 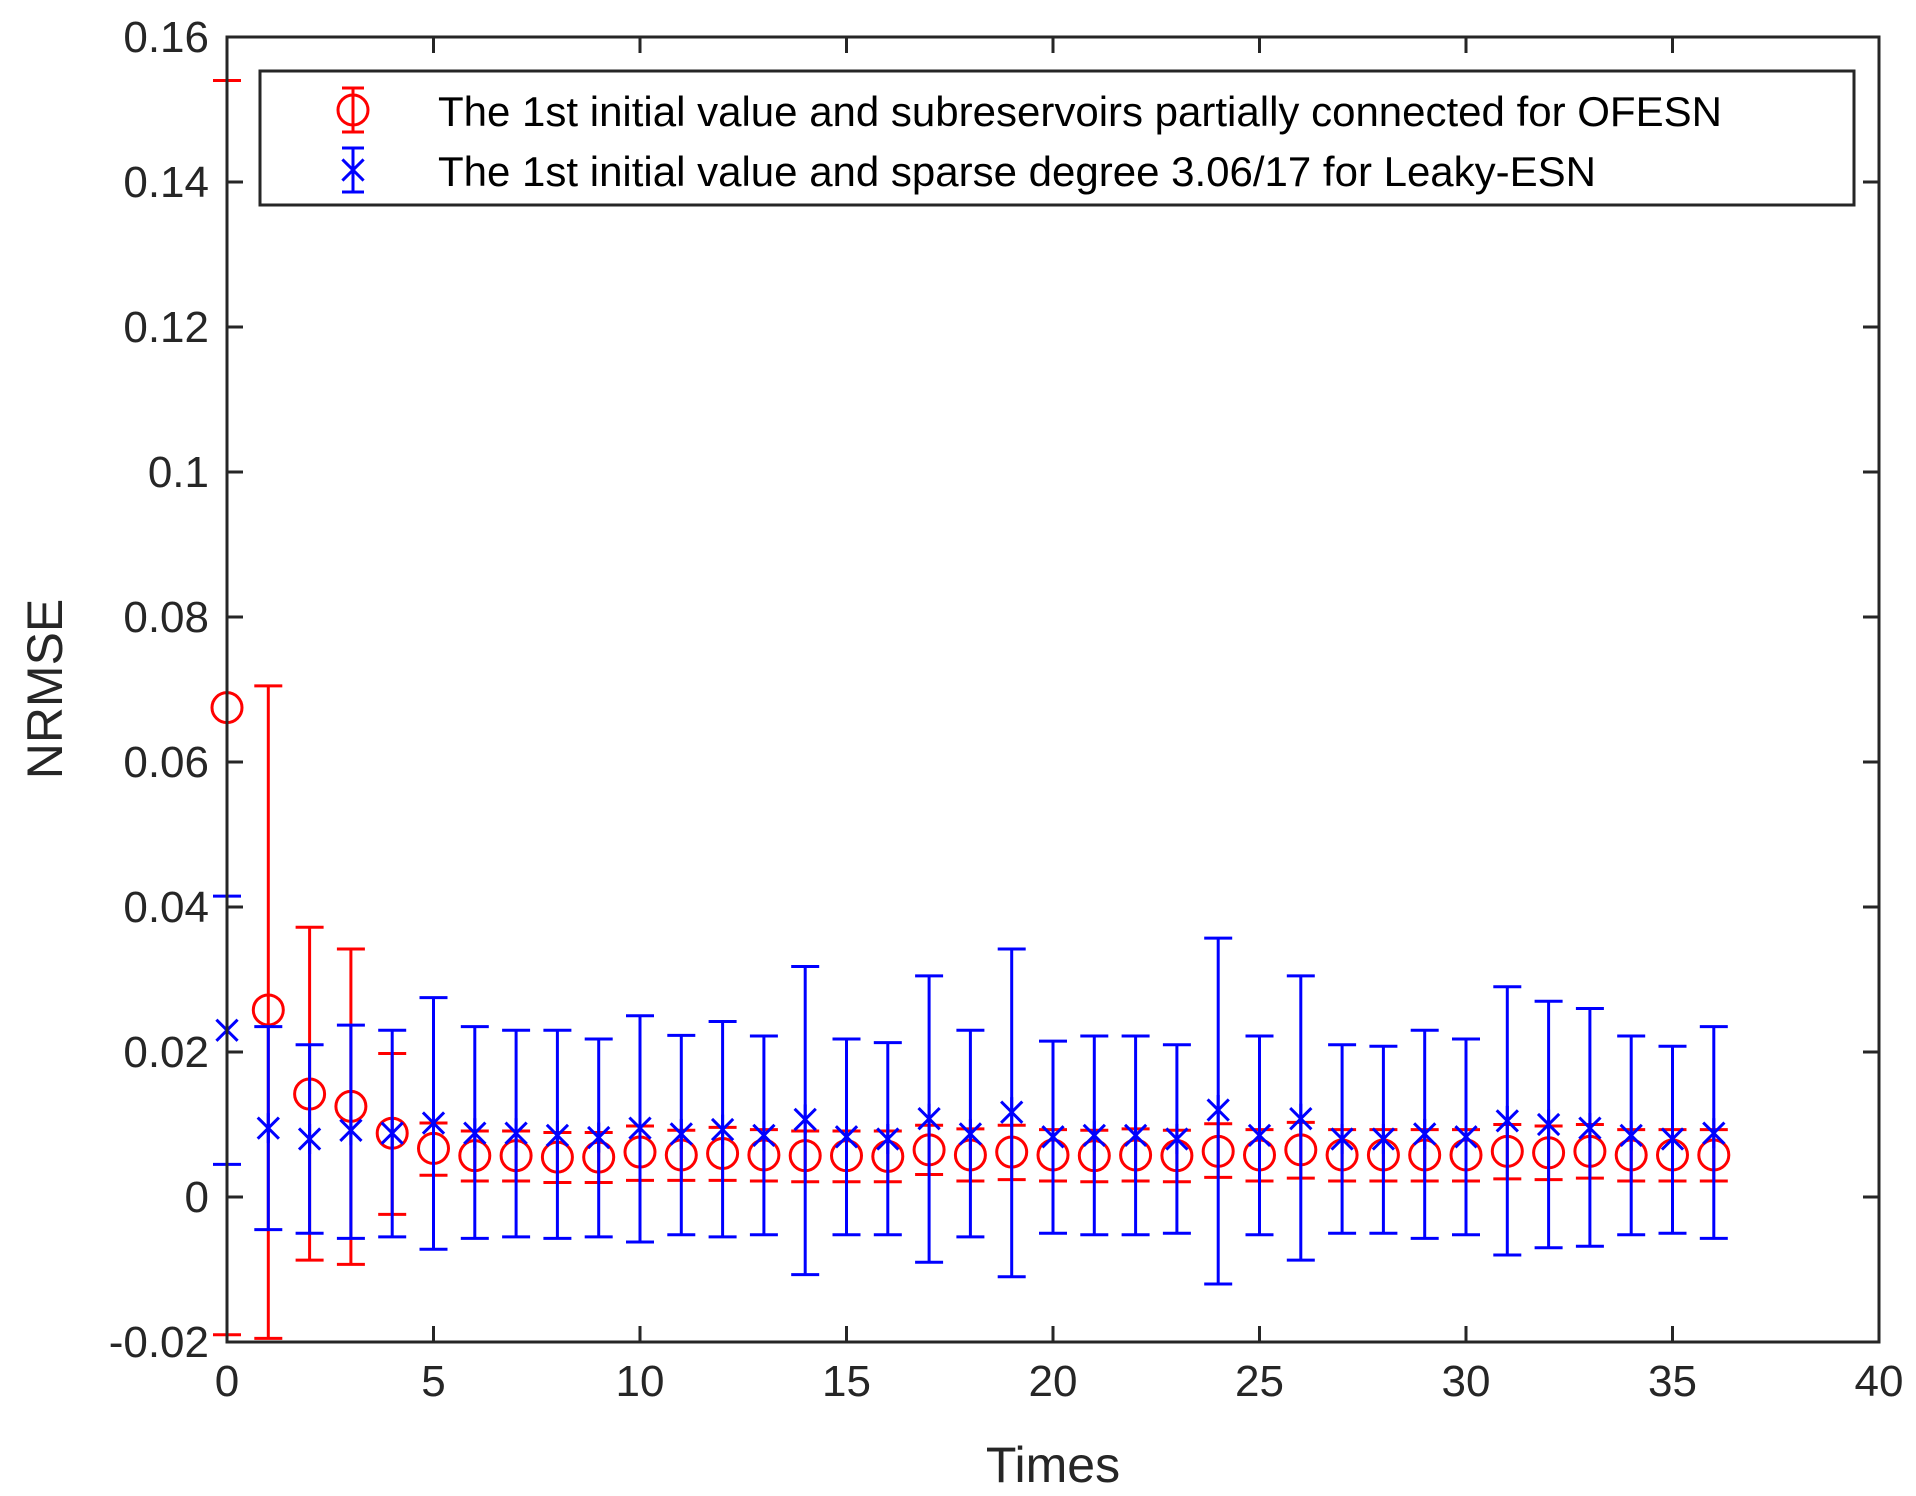 I want to click on x-axis-label: Times, so click(x=1053, y=1465).